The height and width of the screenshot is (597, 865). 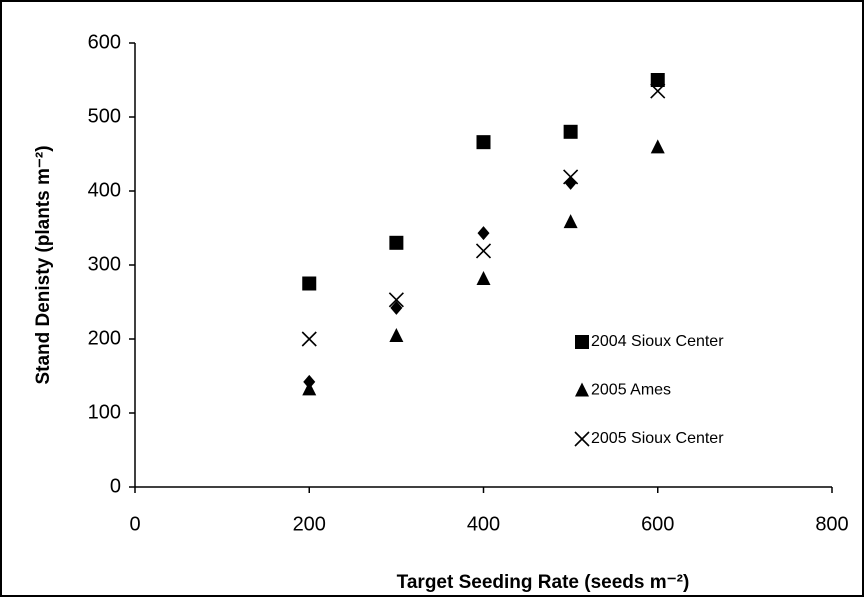 What do you see at coordinates (104, 338) in the screenshot?
I see `y-tick-label: 200` at bounding box center [104, 338].